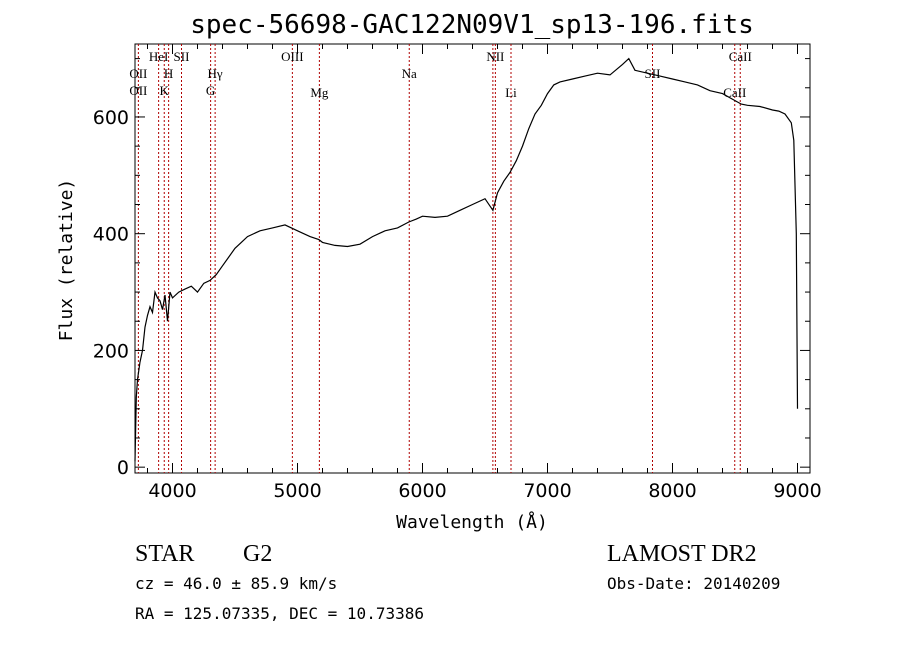 This screenshot has height=649, width=900. Describe the element at coordinates (210, 90) in the screenshot. I see `spectral-line-label: G` at that location.